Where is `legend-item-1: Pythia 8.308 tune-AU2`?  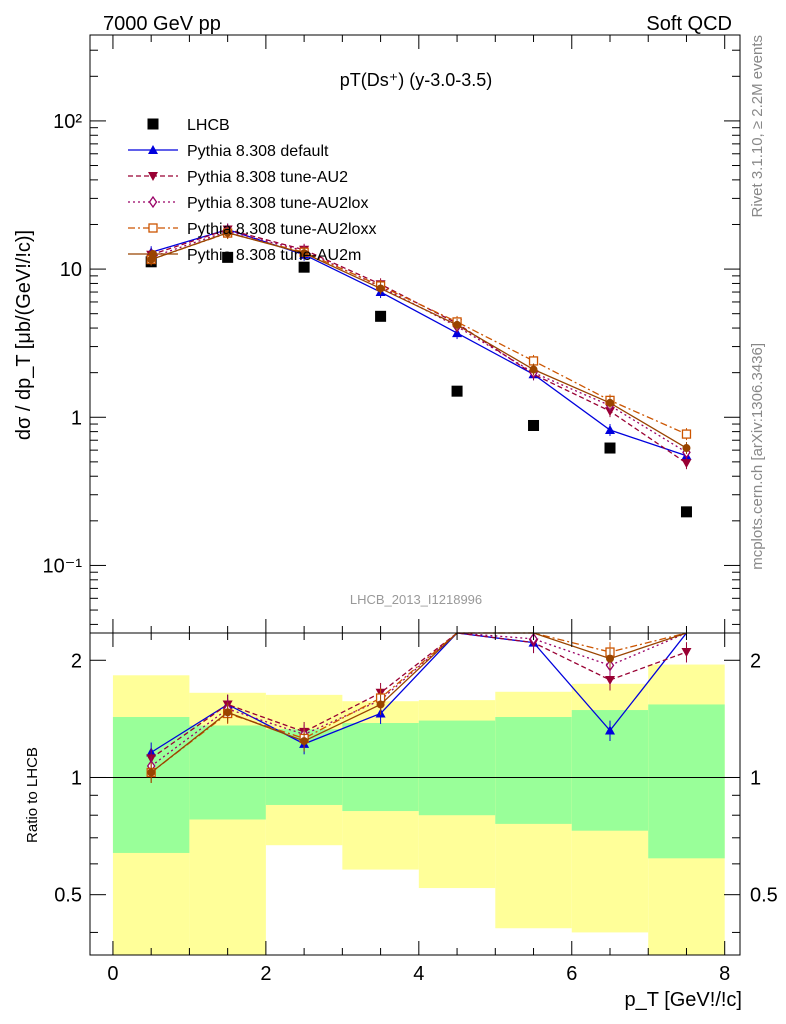
legend-item-1: Pythia 8.308 tune-AU2 is located at coordinates (238, 177).